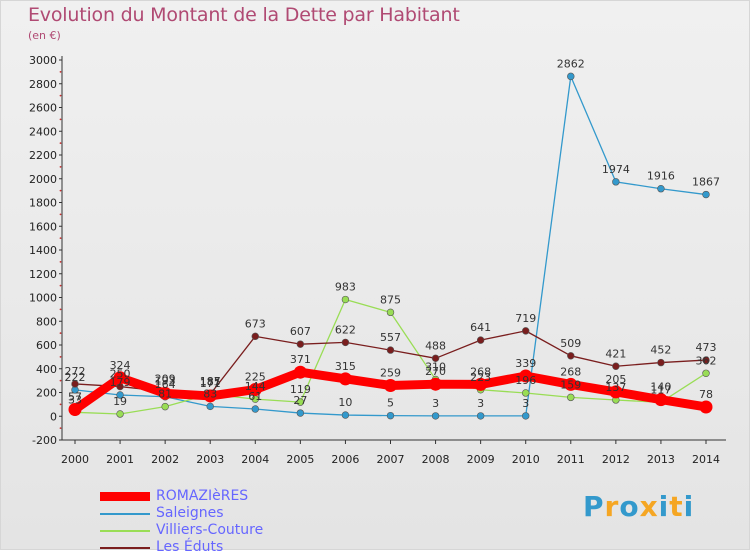  What do you see at coordinates (706, 347) in the screenshot?
I see `data-label: 473` at bounding box center [706, 347].